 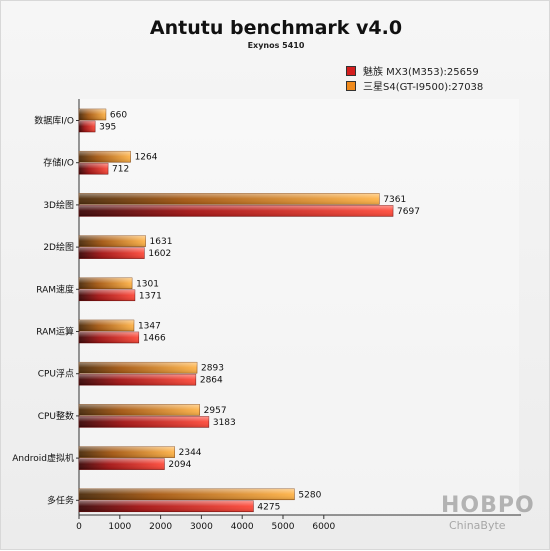 What do you see at coordinates (351, 70) in the screenshot?
I see `legend-swatch-mx3` at bounding box center [351, 70].